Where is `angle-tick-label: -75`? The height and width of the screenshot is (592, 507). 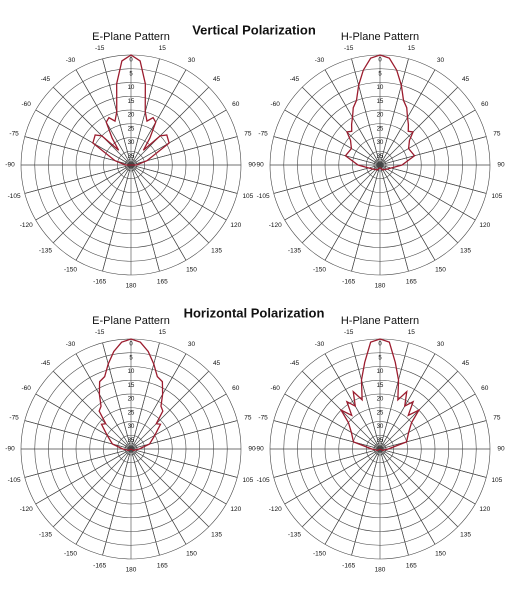 angle-tick-label: -75 is located at coordinates (263, 417).